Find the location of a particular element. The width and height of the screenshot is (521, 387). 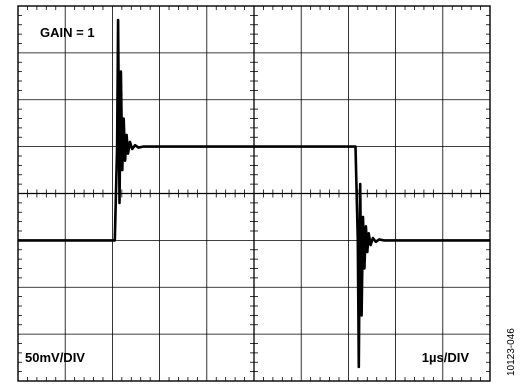

horizontal-scale-label: 1µs/DIV is located at coordinates (446, 357).